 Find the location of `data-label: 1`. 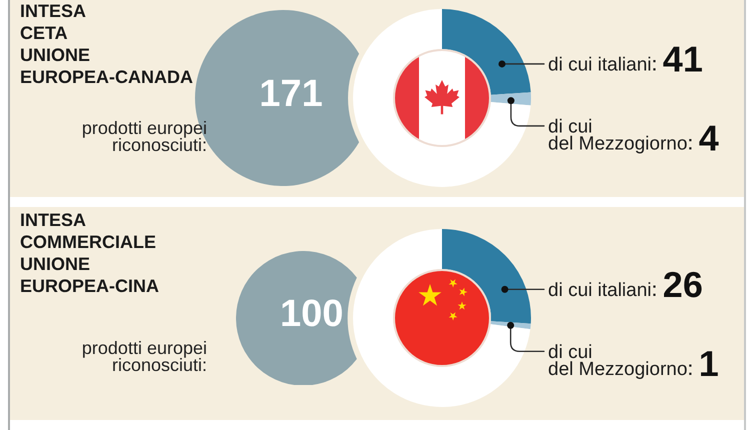

data-label: 1 is located at coordinates (708, 363).